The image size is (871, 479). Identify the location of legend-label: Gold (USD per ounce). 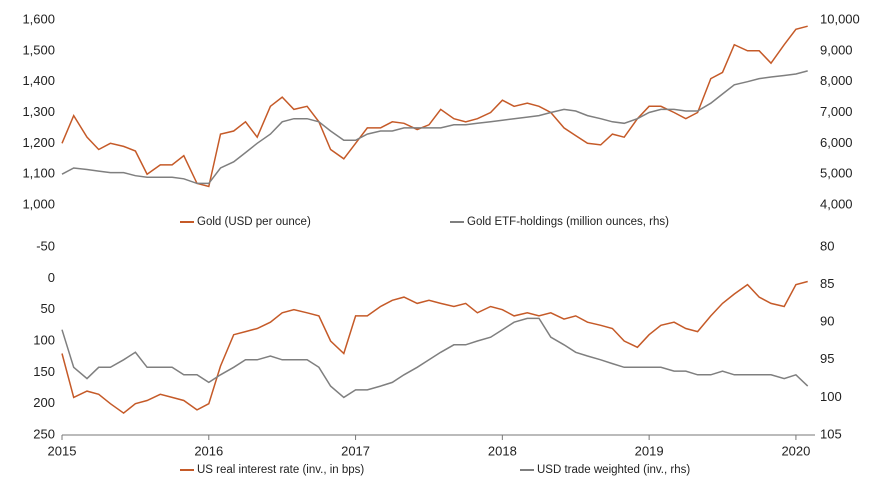
(254, 222).